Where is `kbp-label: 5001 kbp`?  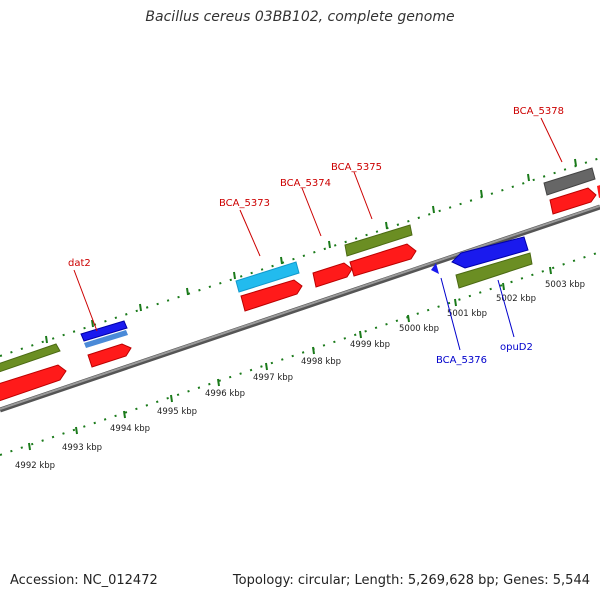 kbp-label: 5001 kbp is located at coordinates (467, 314).